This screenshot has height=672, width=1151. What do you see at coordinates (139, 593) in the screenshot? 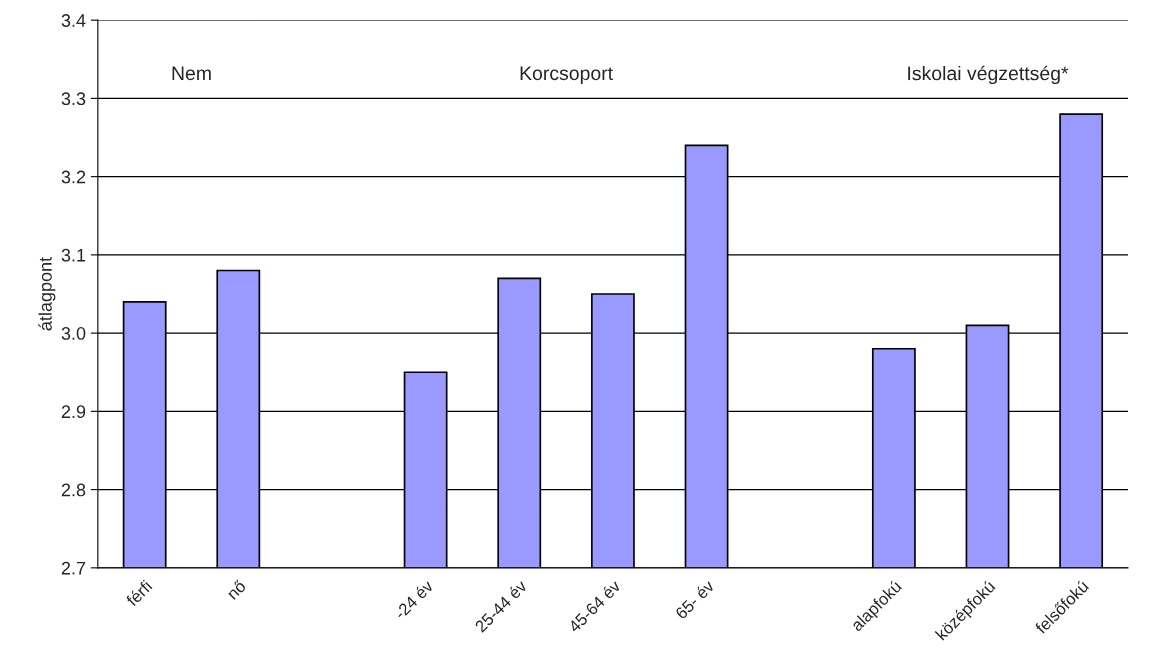
I see `x-tick-label: férfi` at bounding box center [139, 593].